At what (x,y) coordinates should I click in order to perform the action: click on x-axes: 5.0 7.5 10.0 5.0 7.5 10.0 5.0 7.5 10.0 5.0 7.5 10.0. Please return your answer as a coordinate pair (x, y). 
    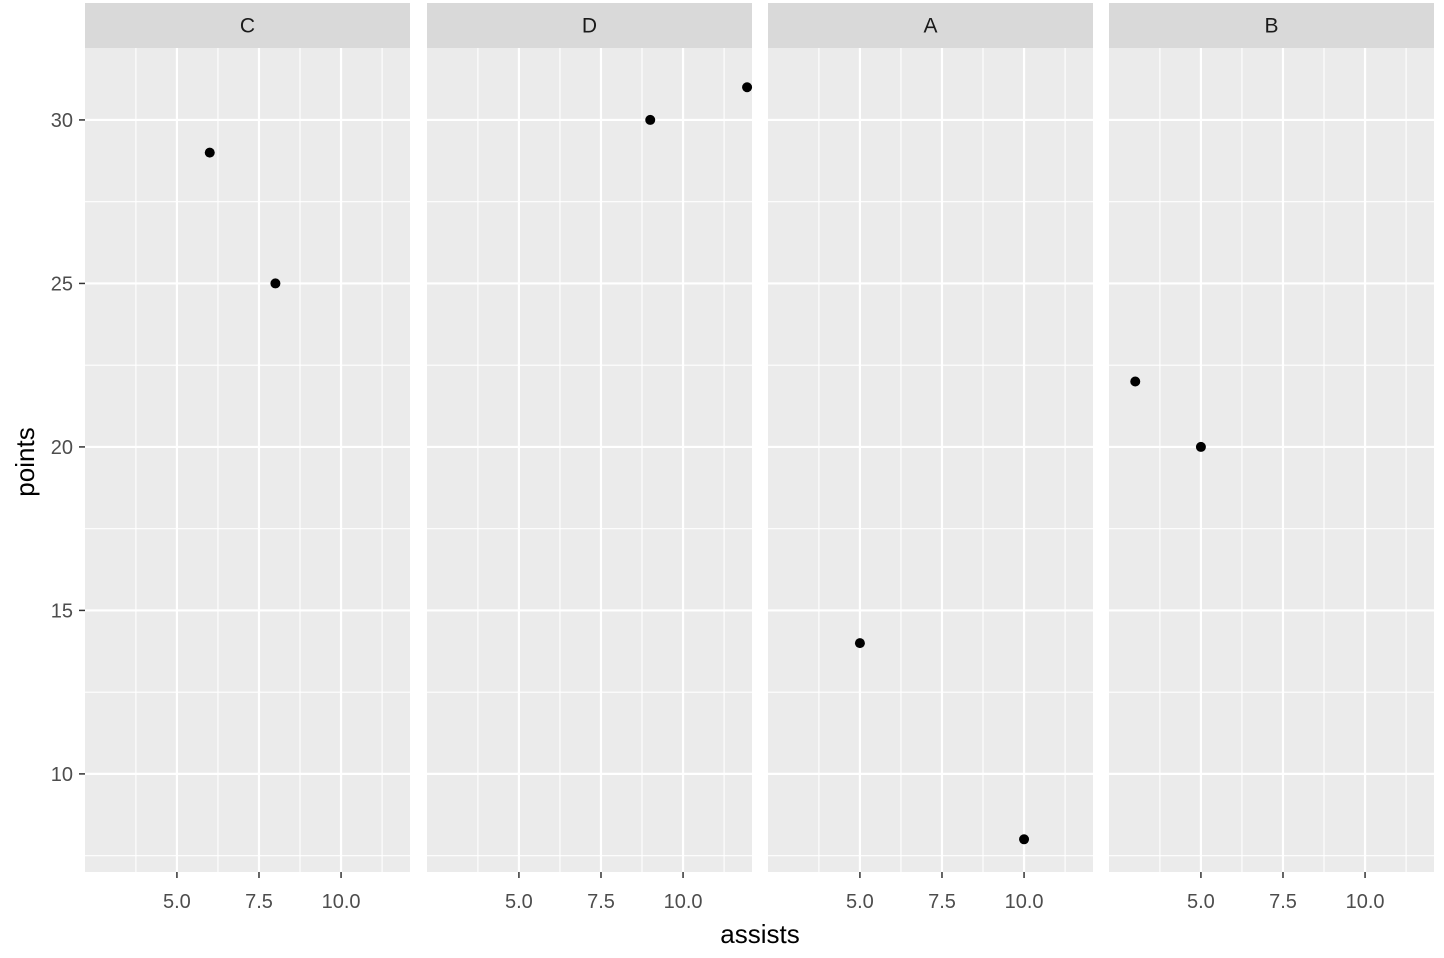
    Looking at the image, I should click on (774, 892).